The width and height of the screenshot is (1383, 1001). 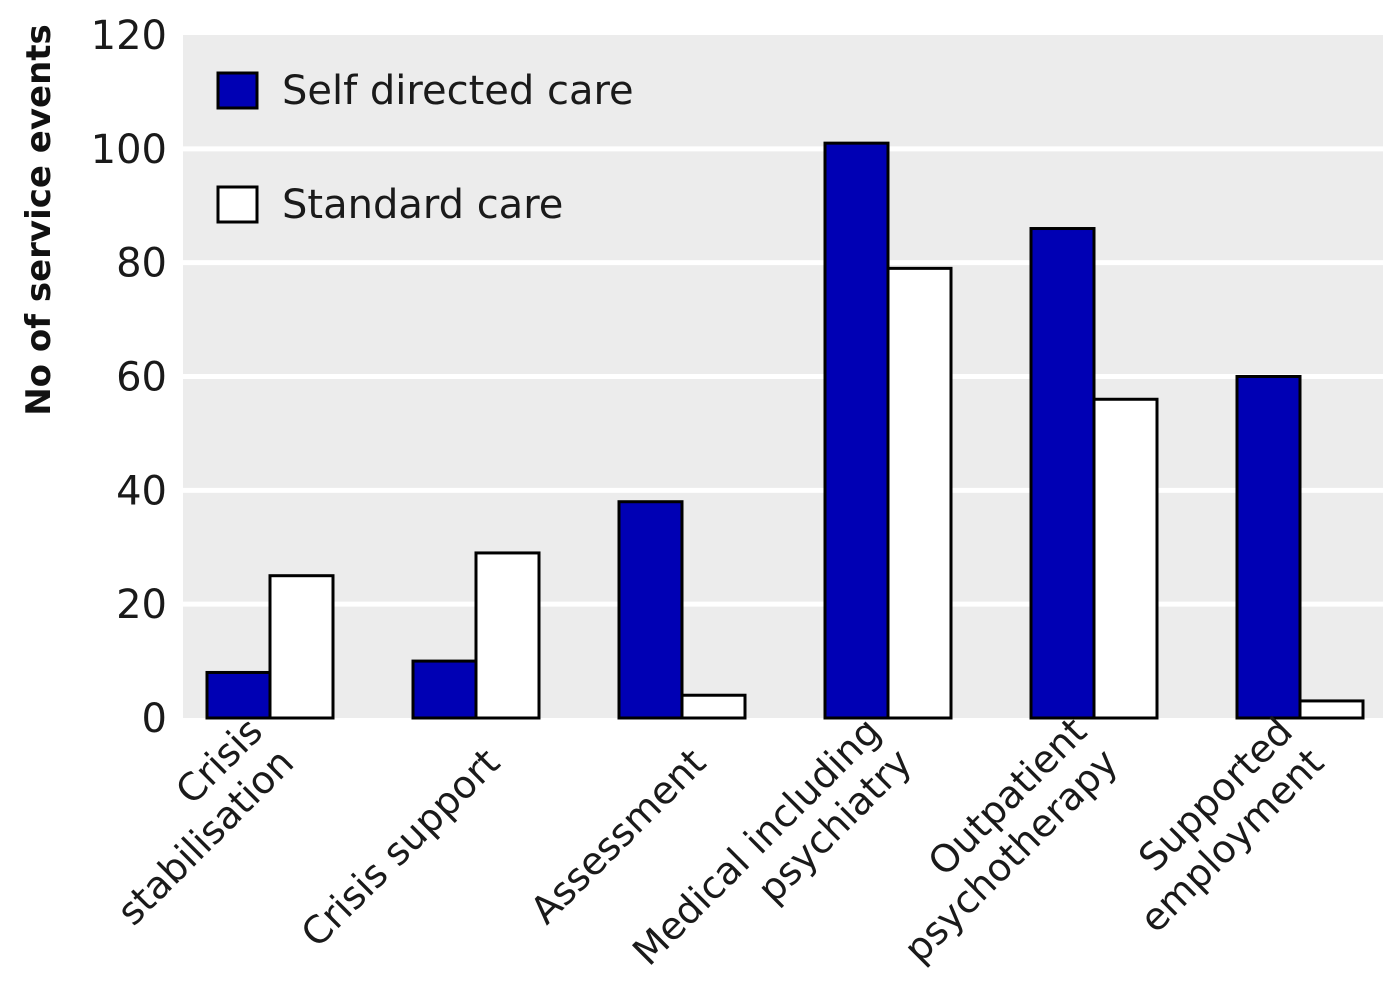 What do you see at coordinates (154, 719) in the screenshot?
I see `y-tick-label: 0` at bounding box center [154, 719].